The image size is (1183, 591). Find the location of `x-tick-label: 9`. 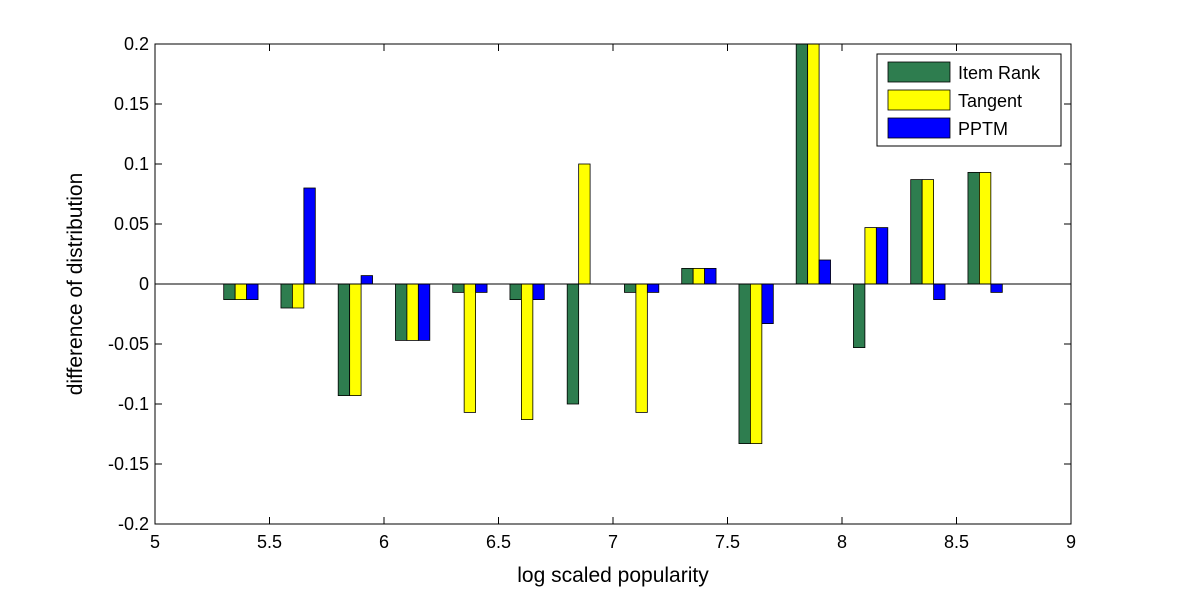

x-tick-label: 9 is located at coordinates (1071, 542).